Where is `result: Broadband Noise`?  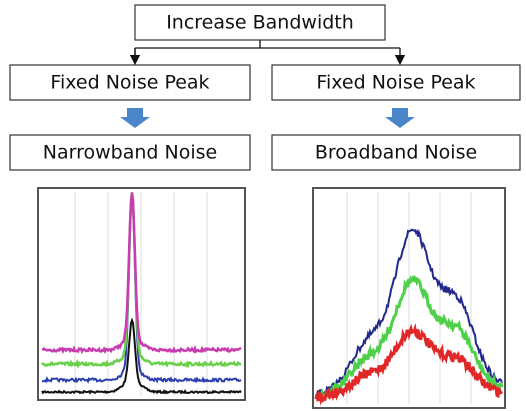 result: Broadband Noise is located at coordinates (396, 153).